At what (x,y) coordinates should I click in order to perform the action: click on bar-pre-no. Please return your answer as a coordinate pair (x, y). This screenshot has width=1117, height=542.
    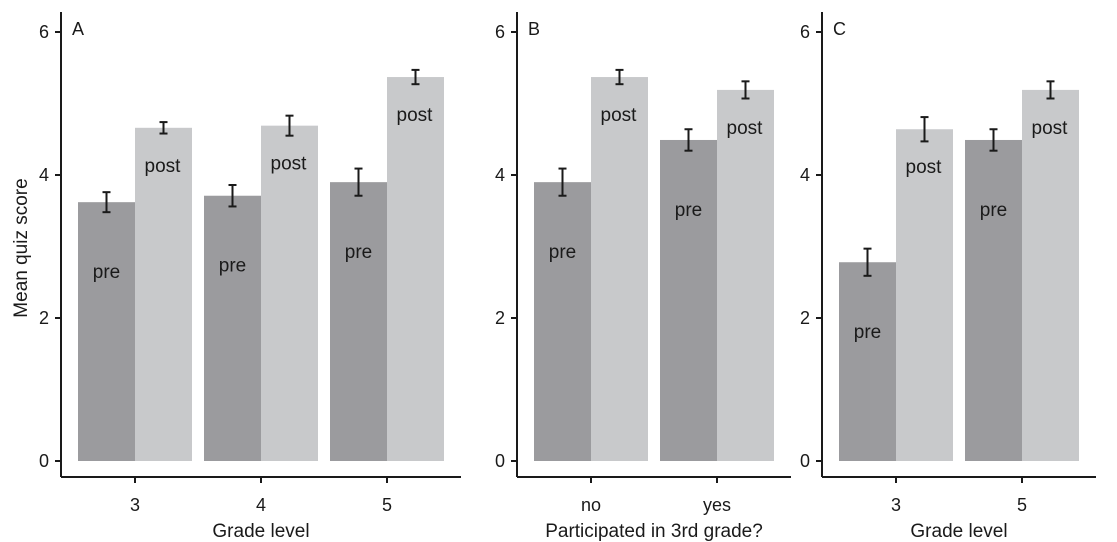
    Looking at the image, I should click on (562, 321).